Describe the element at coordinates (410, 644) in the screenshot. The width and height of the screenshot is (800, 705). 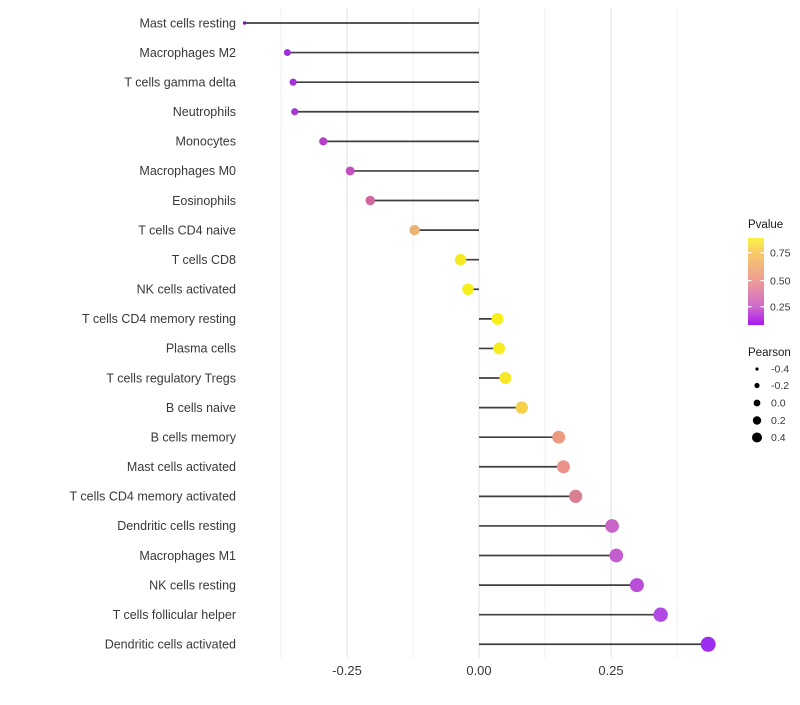
I see `chart-row: Dendritic cells activated` at that location.